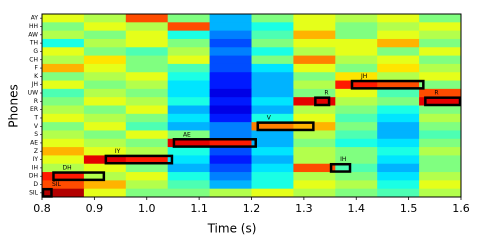  I want to click on segment-label: IH, so click(343, 159).